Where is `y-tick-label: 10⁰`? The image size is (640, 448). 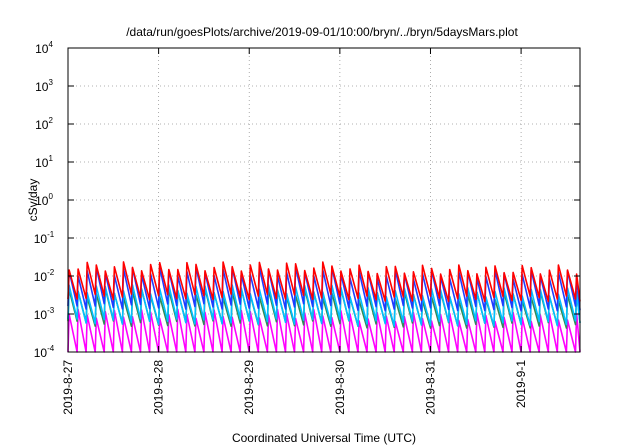 y-tick-label: 10⁰ is located at coordinates (44, 200).